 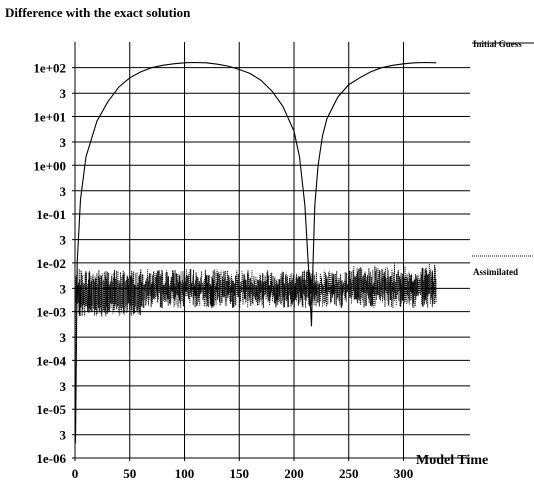 I want to click on legend-label-assimilated: Assimilated, so click(x=495, y=272).